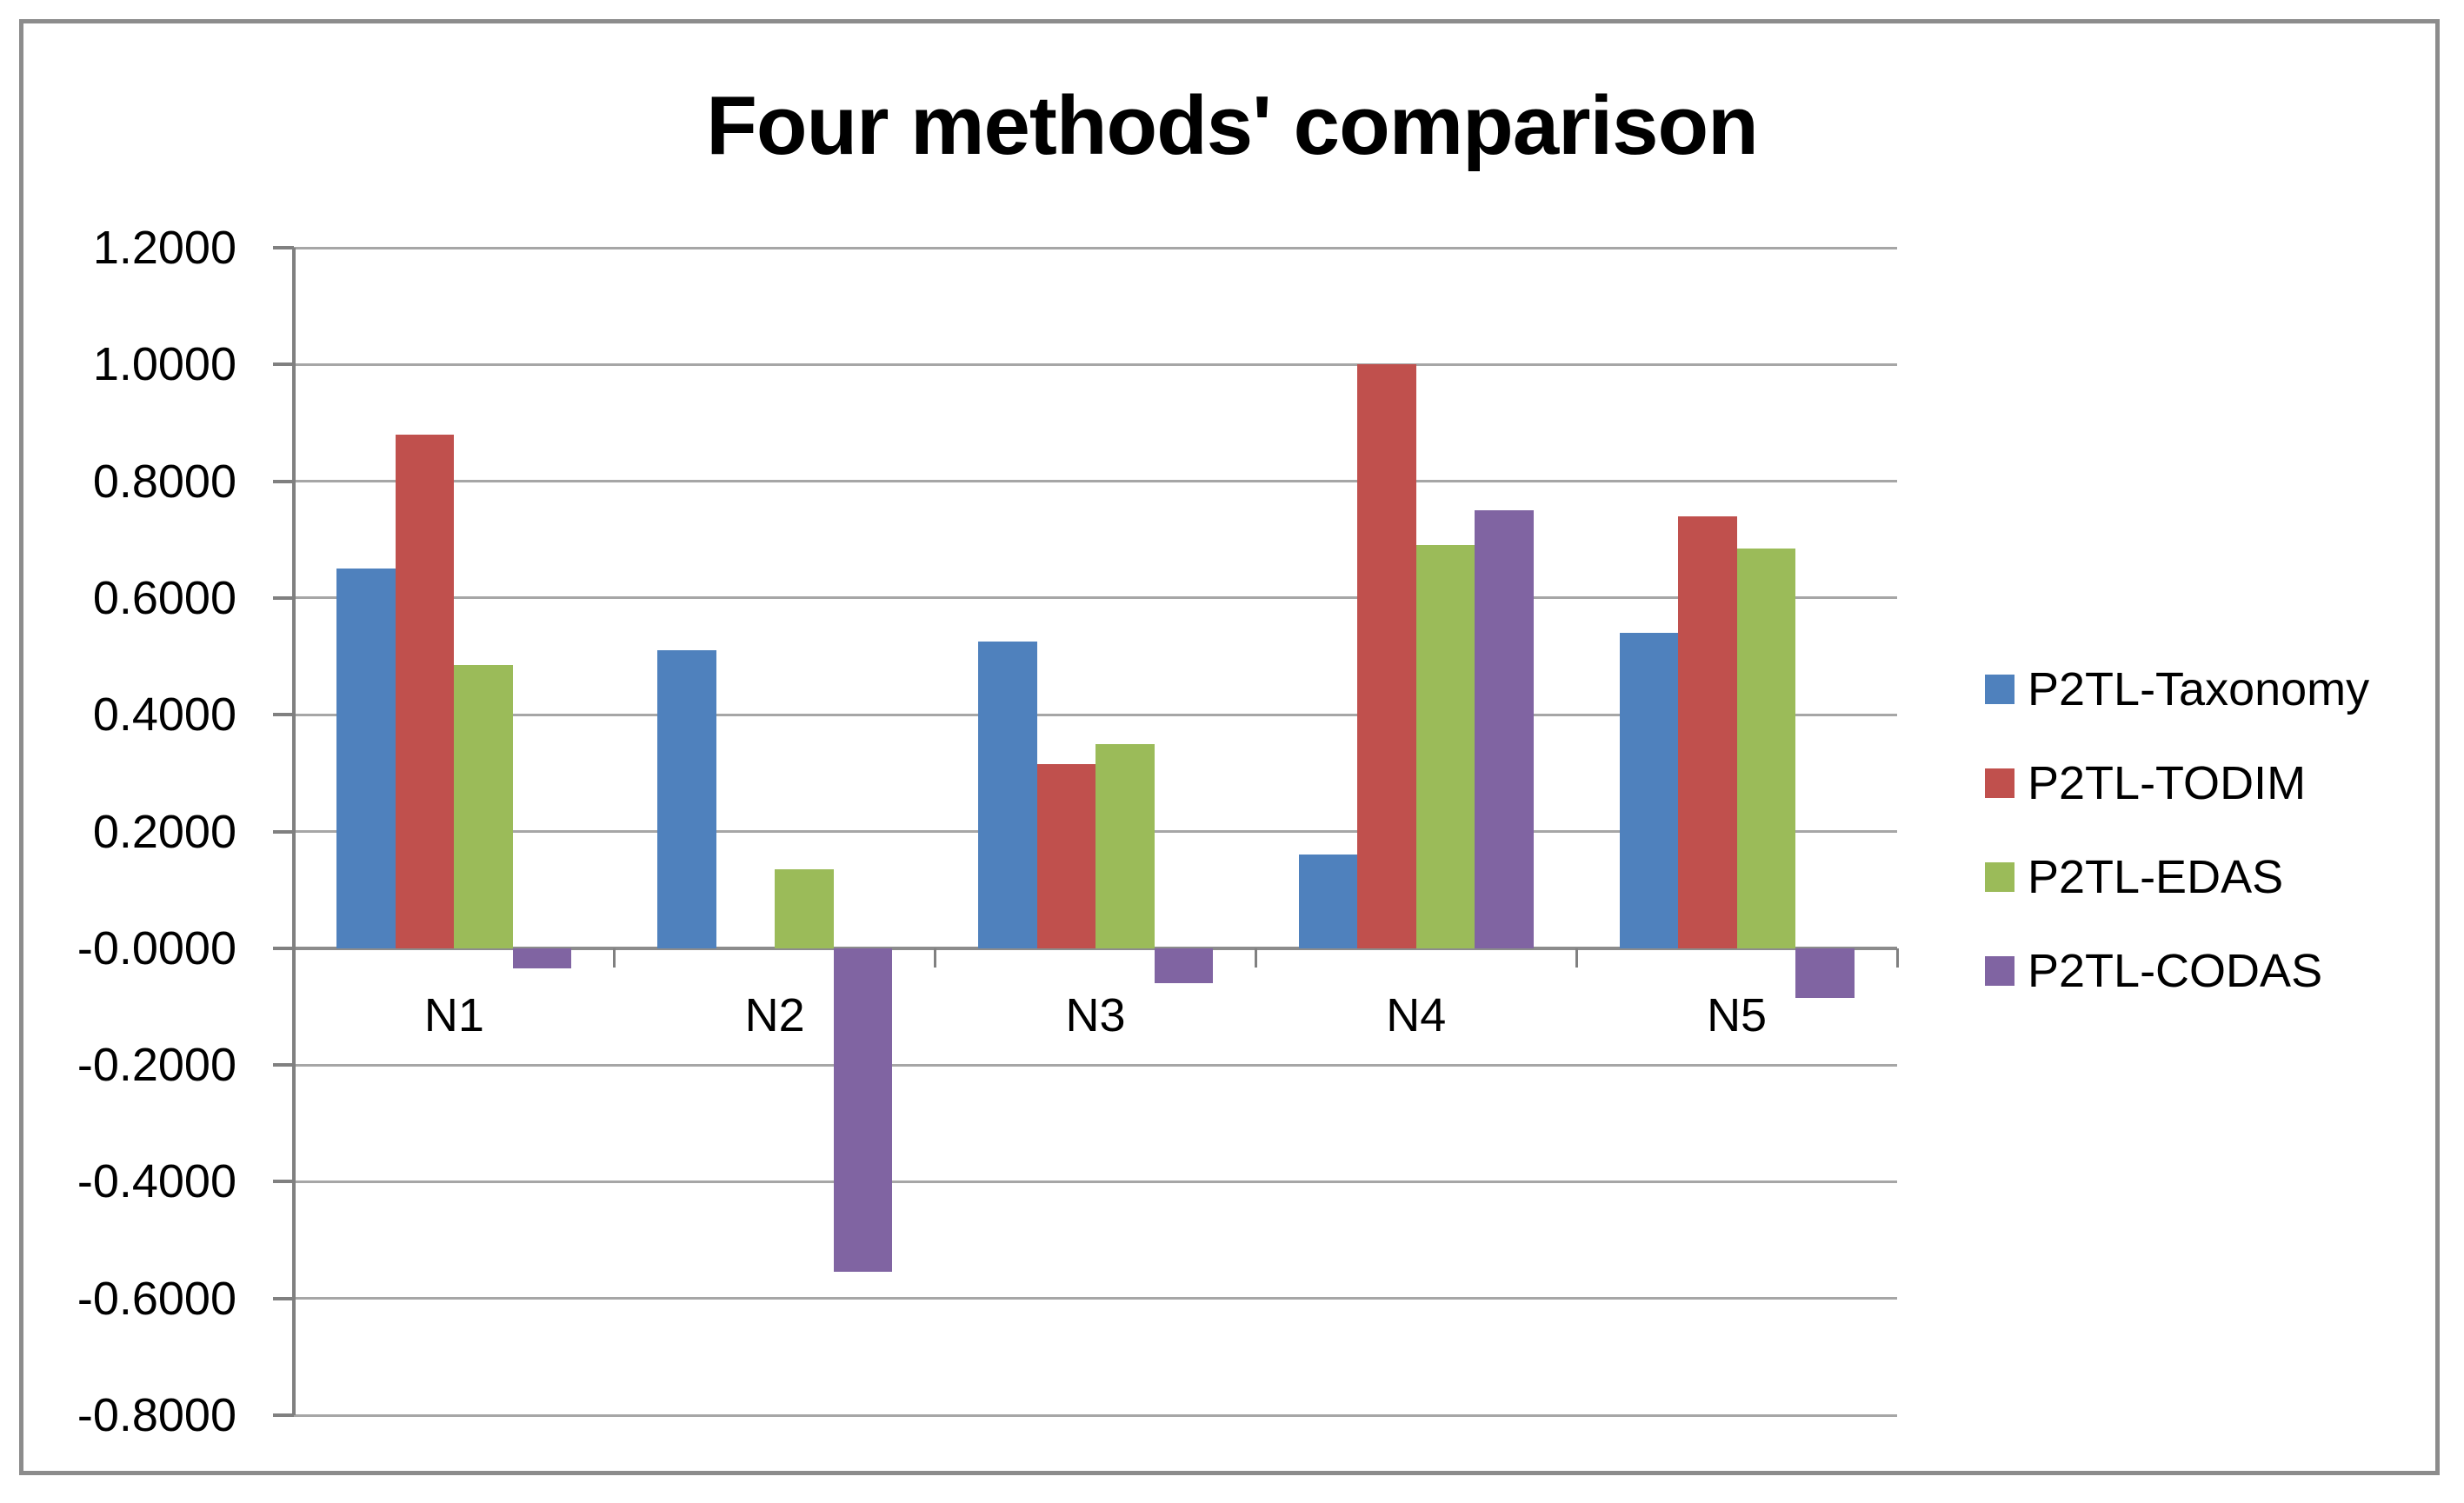  Describe the element at coordinates (1707, 731) in the screenshot. I see `bar-p2tl-todim-n5` at that location.